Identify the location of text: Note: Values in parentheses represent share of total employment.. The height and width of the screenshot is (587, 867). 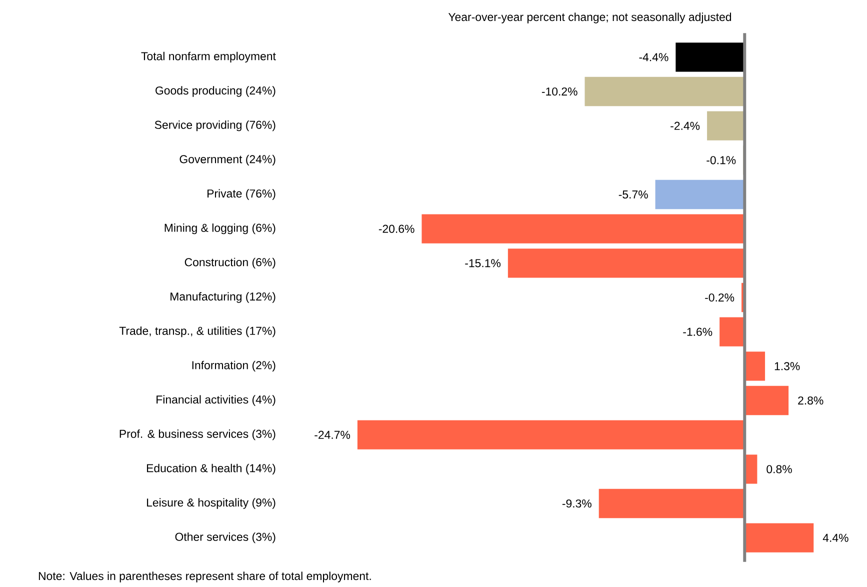
(204, 577).